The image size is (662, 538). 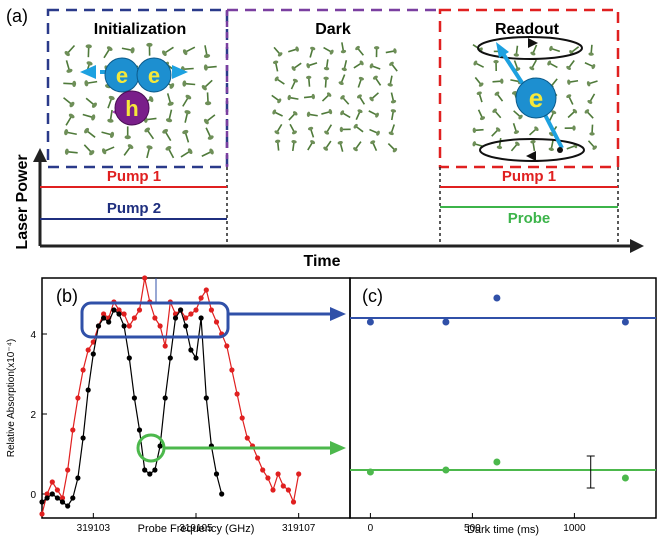 What do you see at coordinates (131, 108) in the screenshot?
I see `hole-label: h` at bounding box center [131, 108].